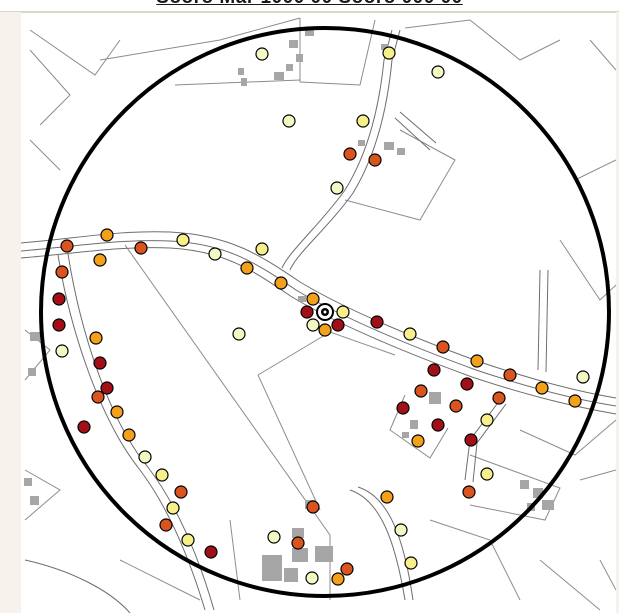 The width and height of the screenshot is (619, 613). Describe the element at coordinates (385, 543) in the screenshot. I see `road-south` at that location.